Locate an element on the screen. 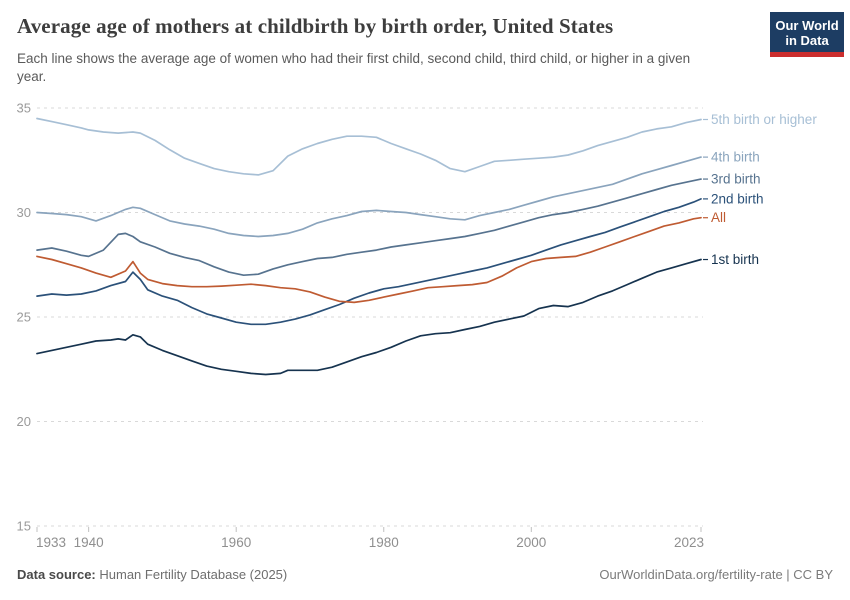 The width and height of the screenshot is (850, 600). series-line-all is located at coordinates (369, 260).